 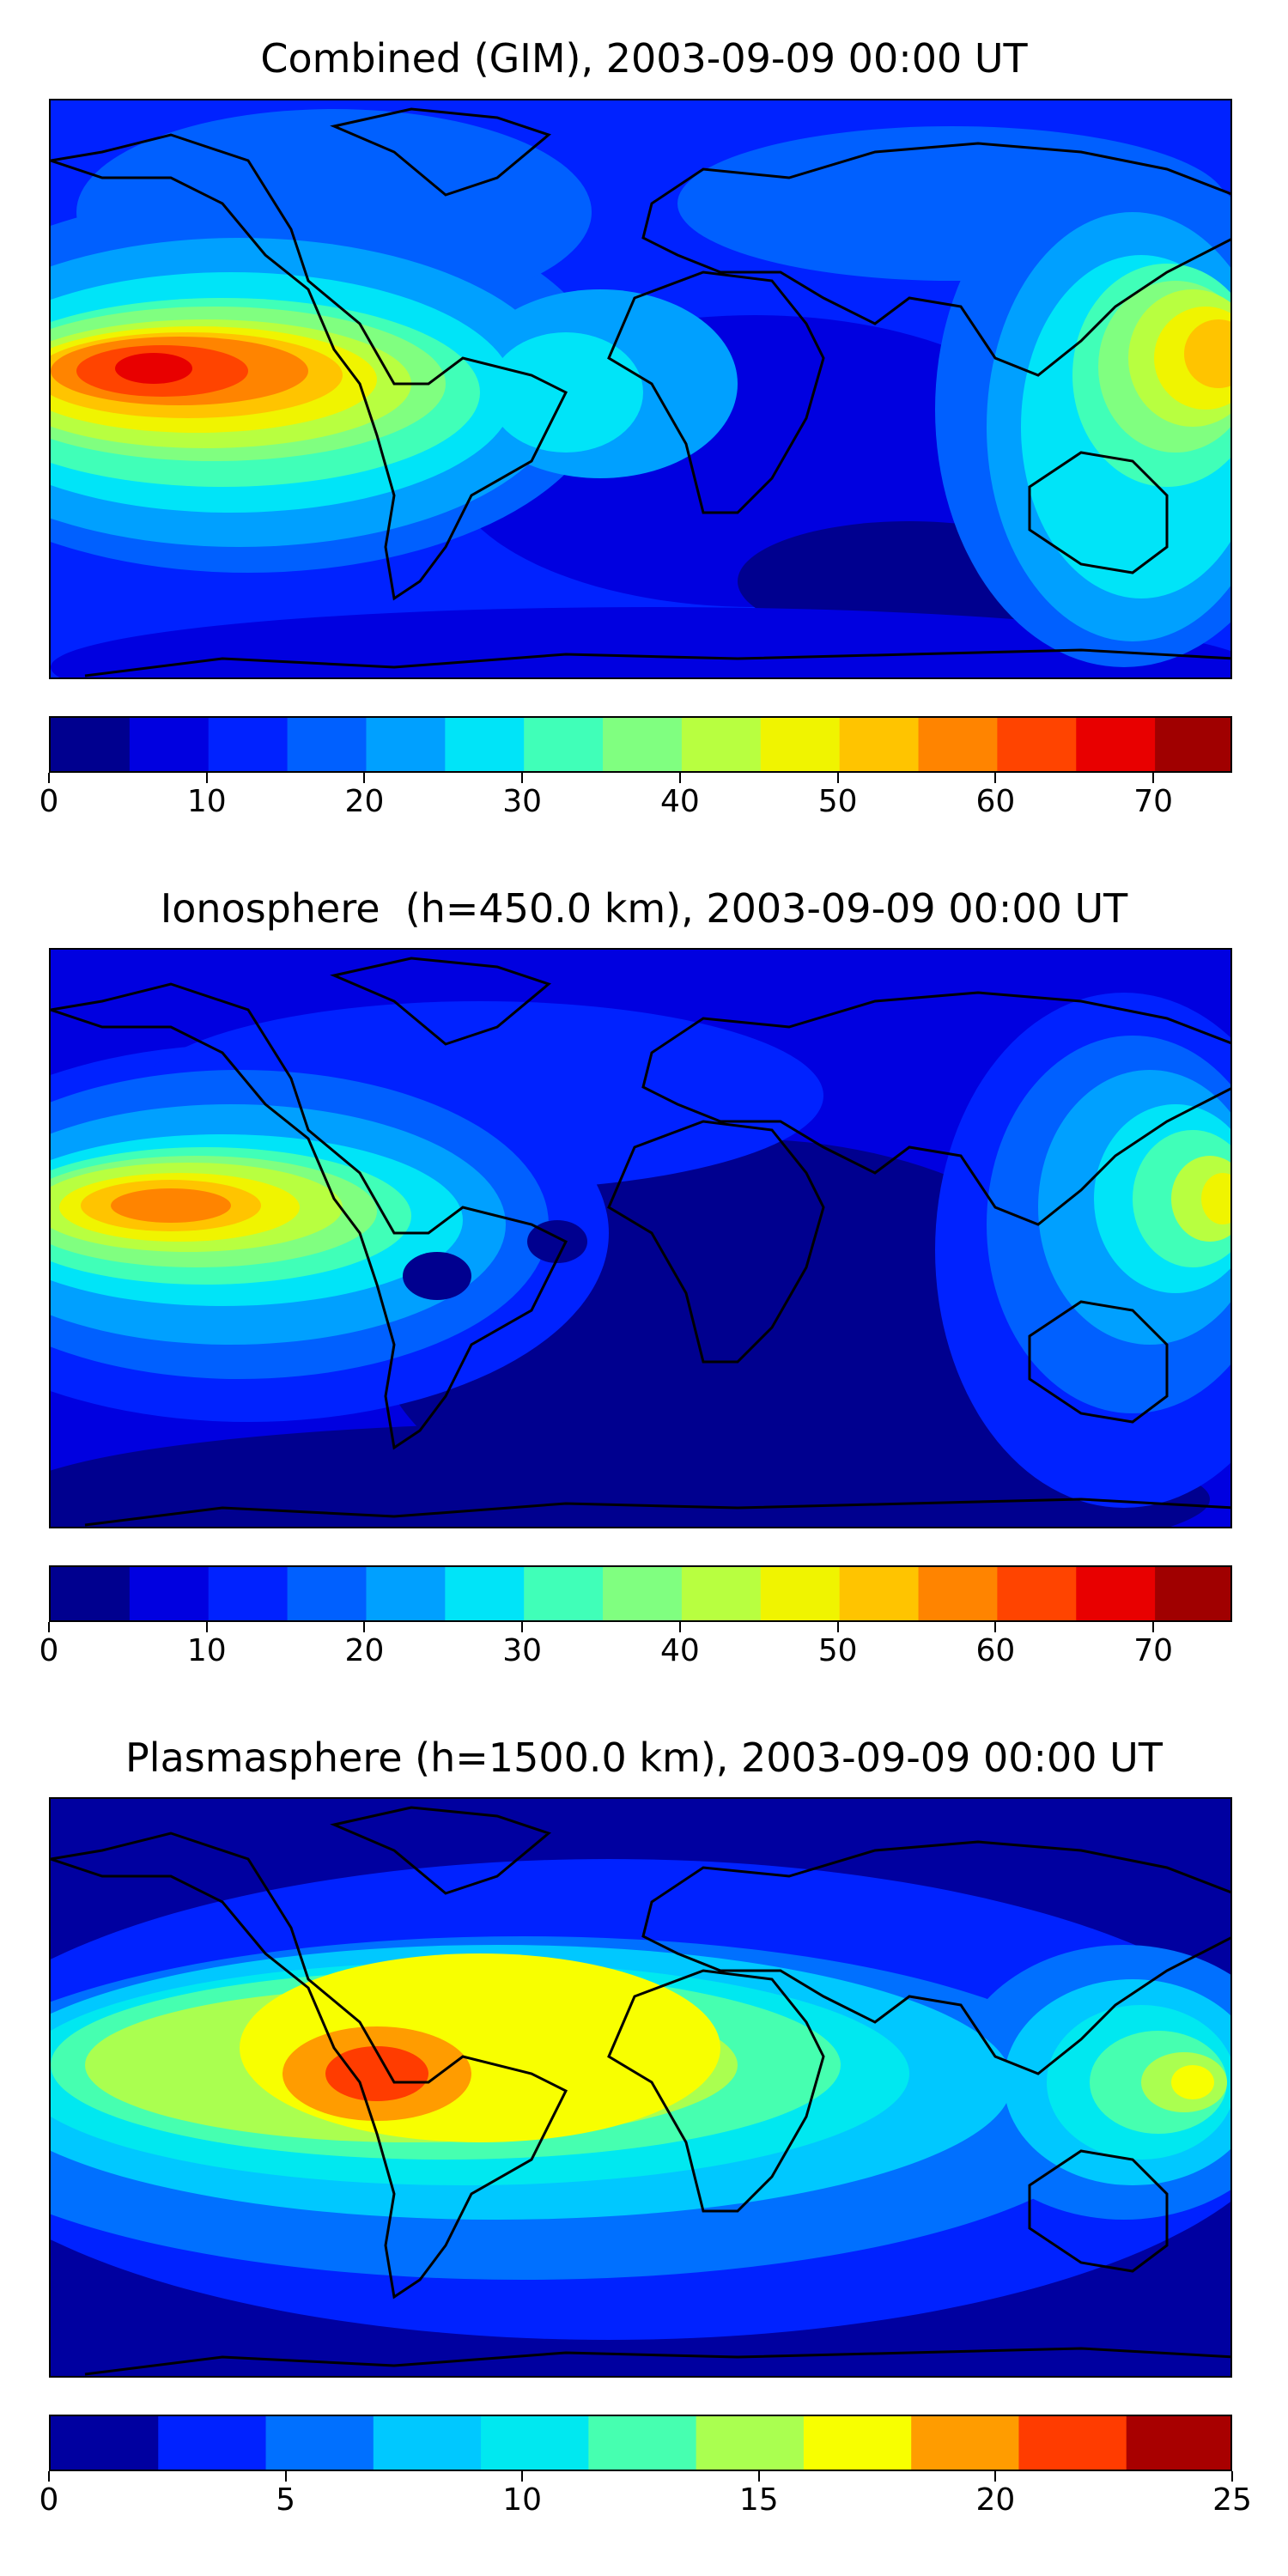 What do you see at coordinates (636, 799) in the screenshot?
I see `colorbar-ticks-combined: 0 10 20 30 40 50 60 70` at bounding box center [636, 799].